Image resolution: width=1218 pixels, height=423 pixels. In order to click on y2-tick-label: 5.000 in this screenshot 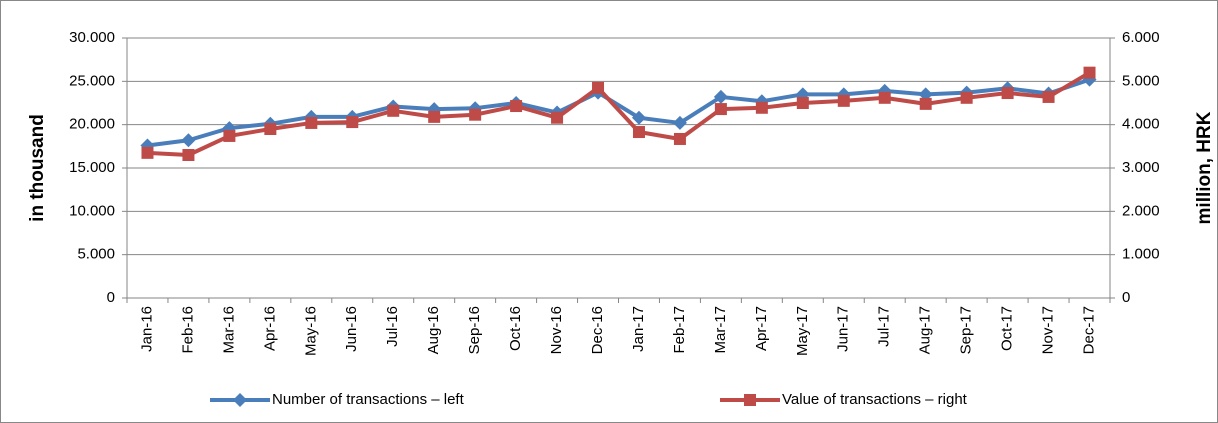, I will do `click(1141, 80)`.